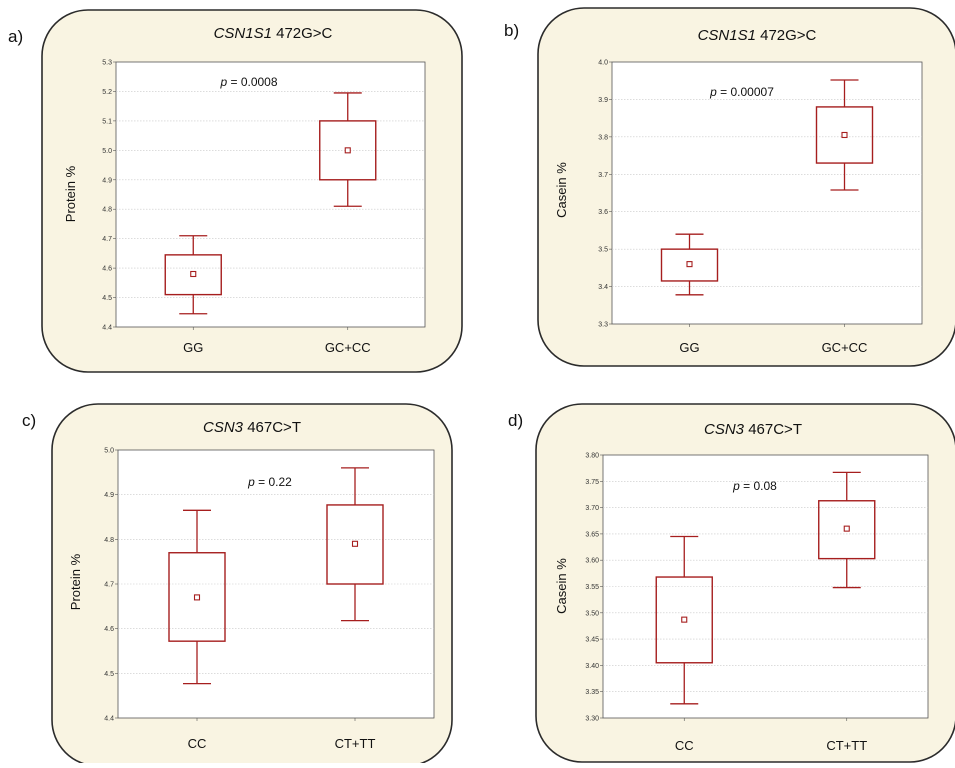 The height and width of the screenshot is (768, 955). What do you see at coordinates (603, 137) in the screenshot?
I see `y-tick-label: 3.8` at bounding box center [603, 137].